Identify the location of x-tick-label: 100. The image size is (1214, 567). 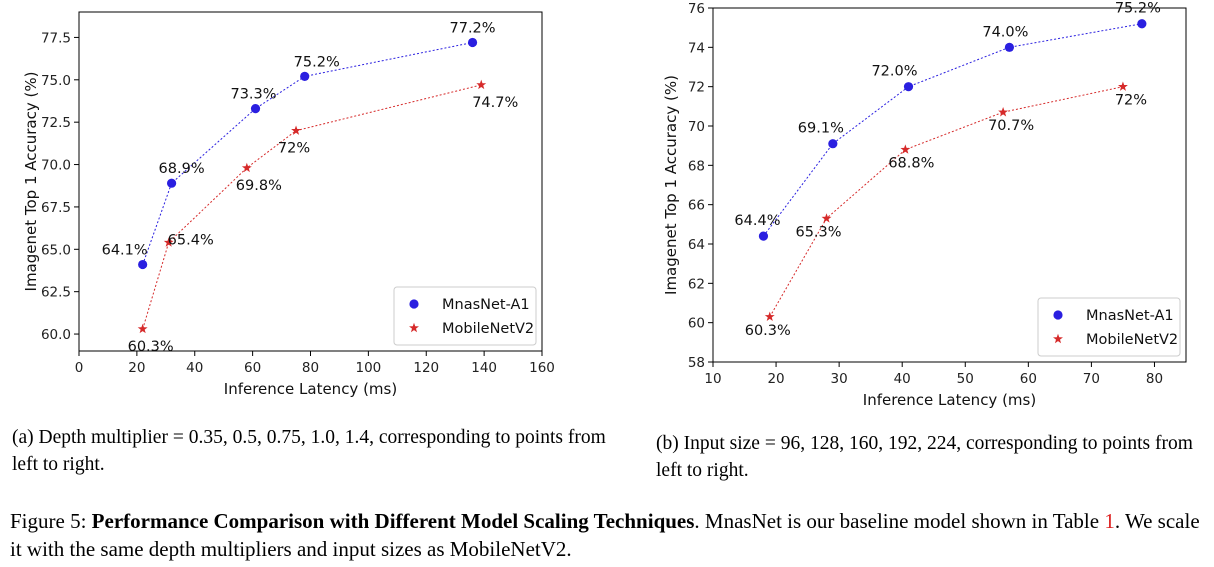
(368, 368).